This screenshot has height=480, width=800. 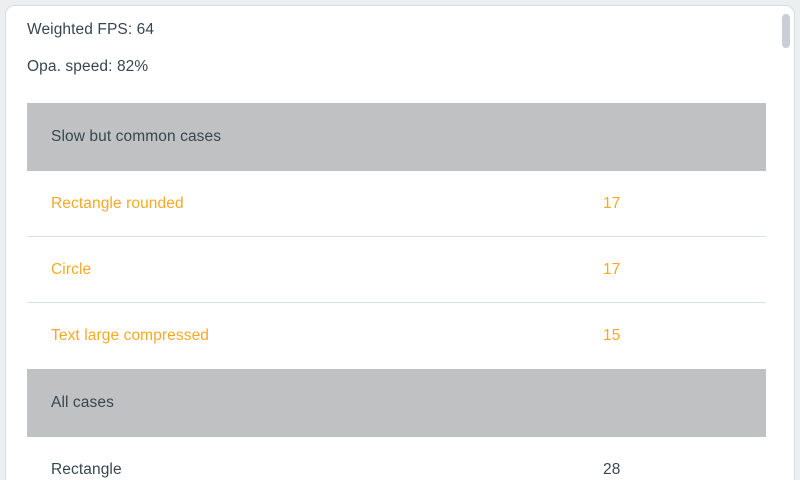 I want to click on row-value: 15, so click(x=612, y=335).